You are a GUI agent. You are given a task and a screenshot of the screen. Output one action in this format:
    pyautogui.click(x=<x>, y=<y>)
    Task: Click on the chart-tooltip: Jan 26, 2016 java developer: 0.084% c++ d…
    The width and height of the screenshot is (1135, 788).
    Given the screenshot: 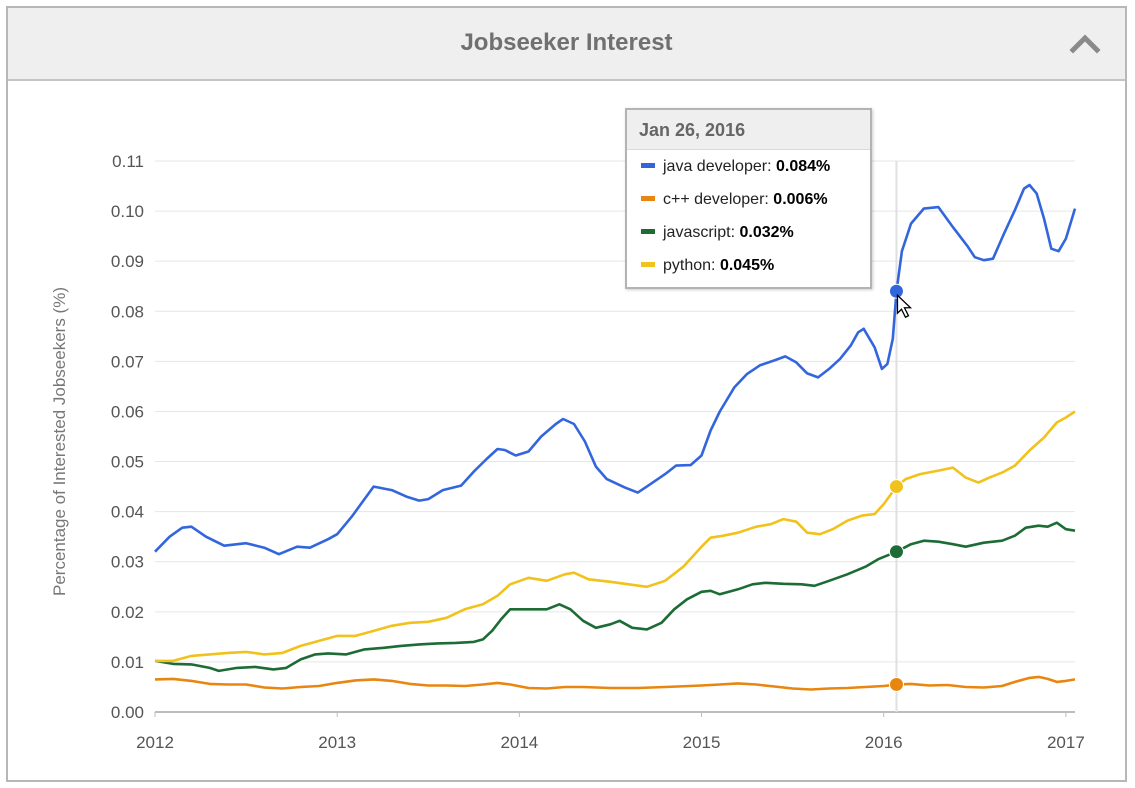 What is the action you would take?
    pyautogui.click(x=748, y=198)
    